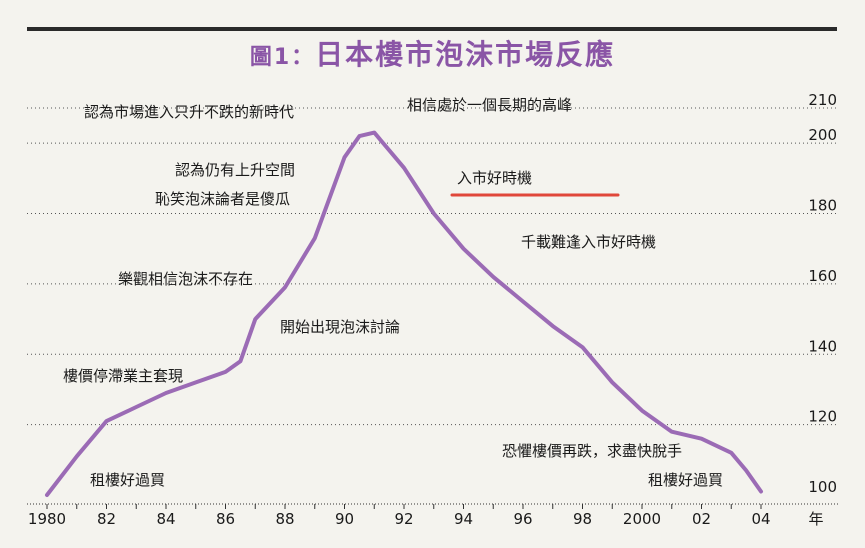  I want to click on y-tick-label-100: 100, so click(822, 487).